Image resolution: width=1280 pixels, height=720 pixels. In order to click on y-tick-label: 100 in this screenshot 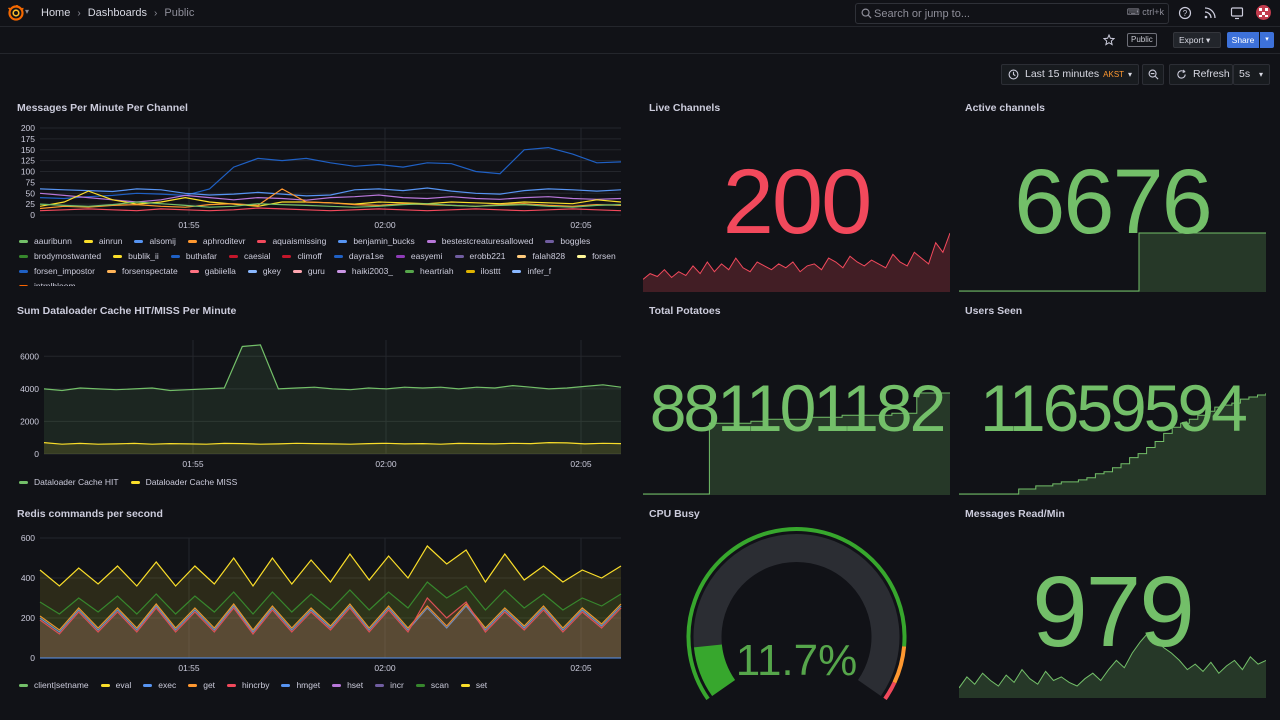, I will do `click(28, 172)`.